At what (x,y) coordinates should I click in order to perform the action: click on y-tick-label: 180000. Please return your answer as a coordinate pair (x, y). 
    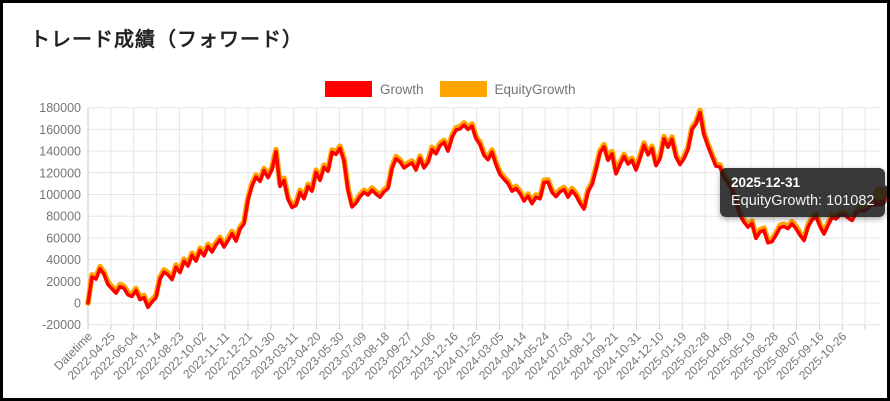
    Looking at the image, I should click on (60, 108).